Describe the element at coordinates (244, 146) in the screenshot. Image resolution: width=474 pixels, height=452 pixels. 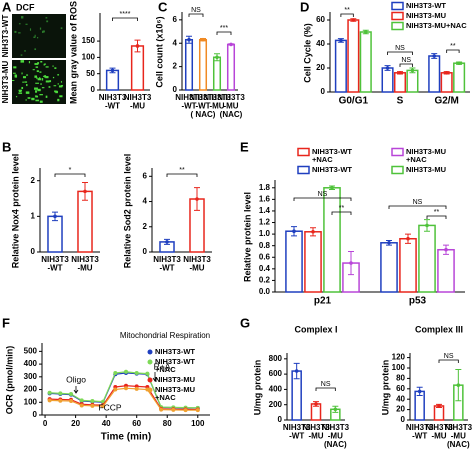
I see `panel-letter: E` at that location.